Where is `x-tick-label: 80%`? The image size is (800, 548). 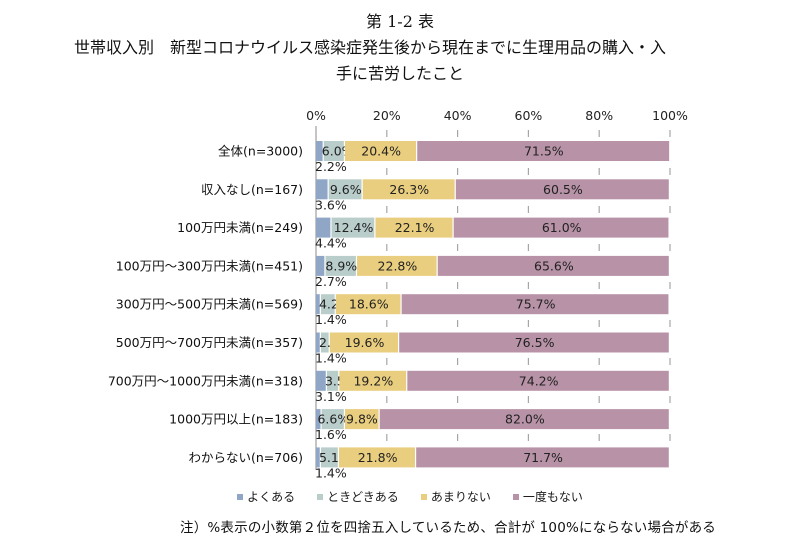
x-tick-label: 80% is located at coordinates (599, 115).